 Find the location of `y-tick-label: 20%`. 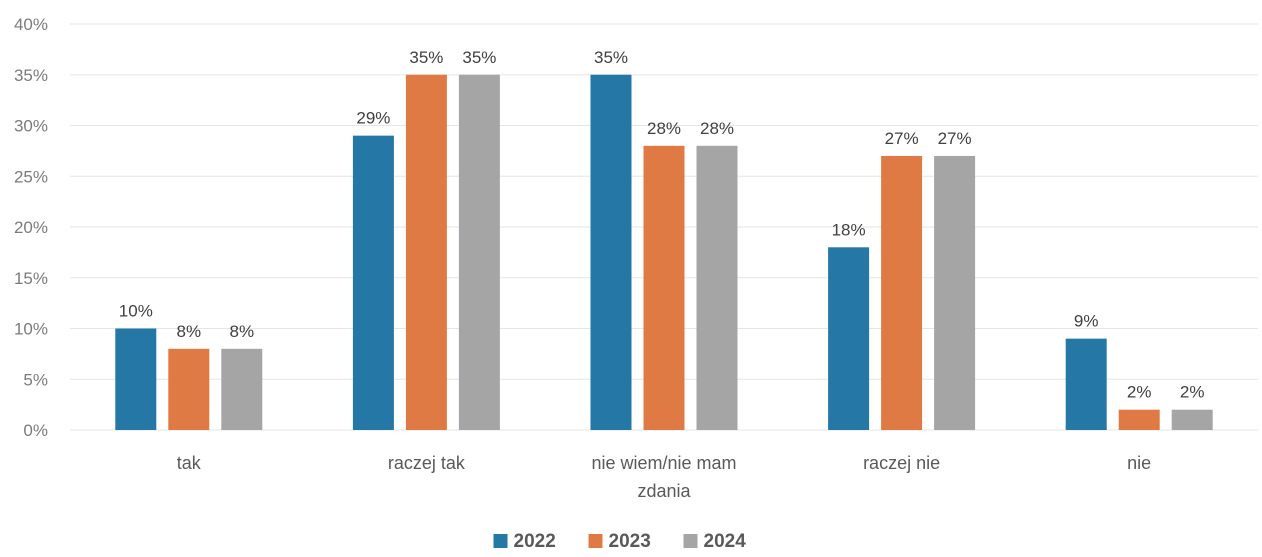

y-tick-label: 20% is located at coordinates (31, 227).